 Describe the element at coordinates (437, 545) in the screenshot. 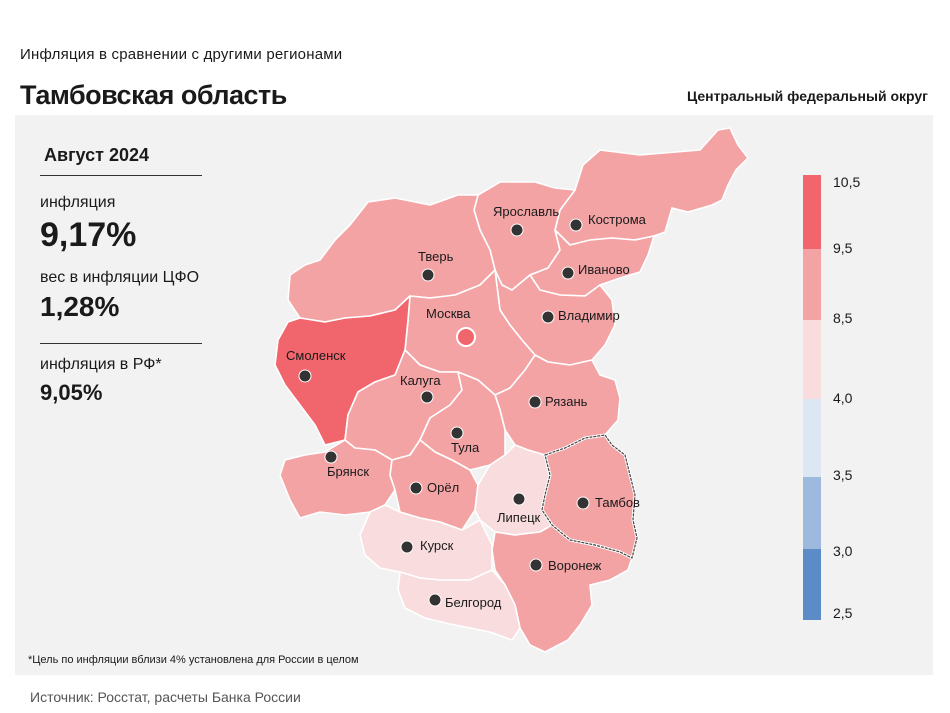

I see `label-kursk: Курск` at that location.